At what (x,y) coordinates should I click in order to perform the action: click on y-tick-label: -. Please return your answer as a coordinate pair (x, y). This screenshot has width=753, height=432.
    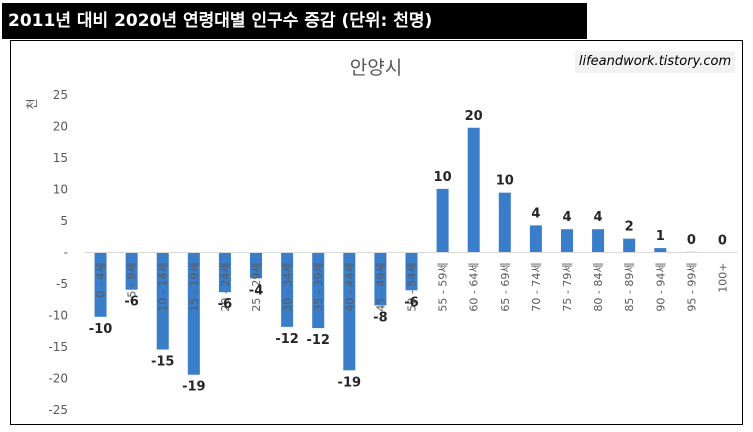
    Looking at the image, I should click on (66, 253).